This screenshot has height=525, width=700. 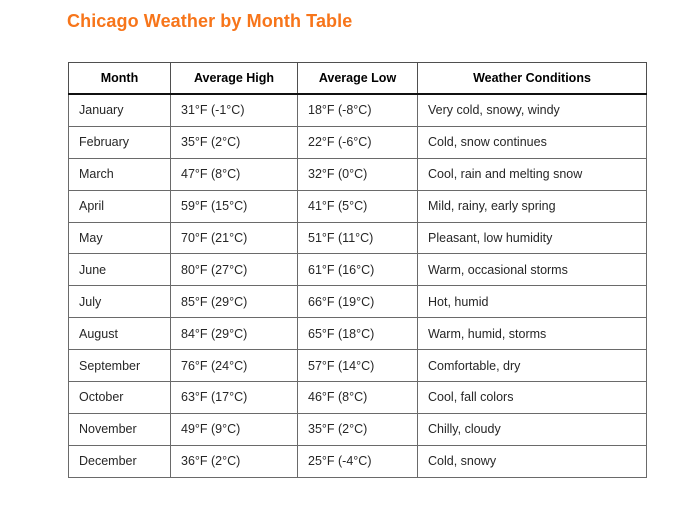 I want to click on cell-avg-high: 76°F (24°C), so click(x=234, y=366).